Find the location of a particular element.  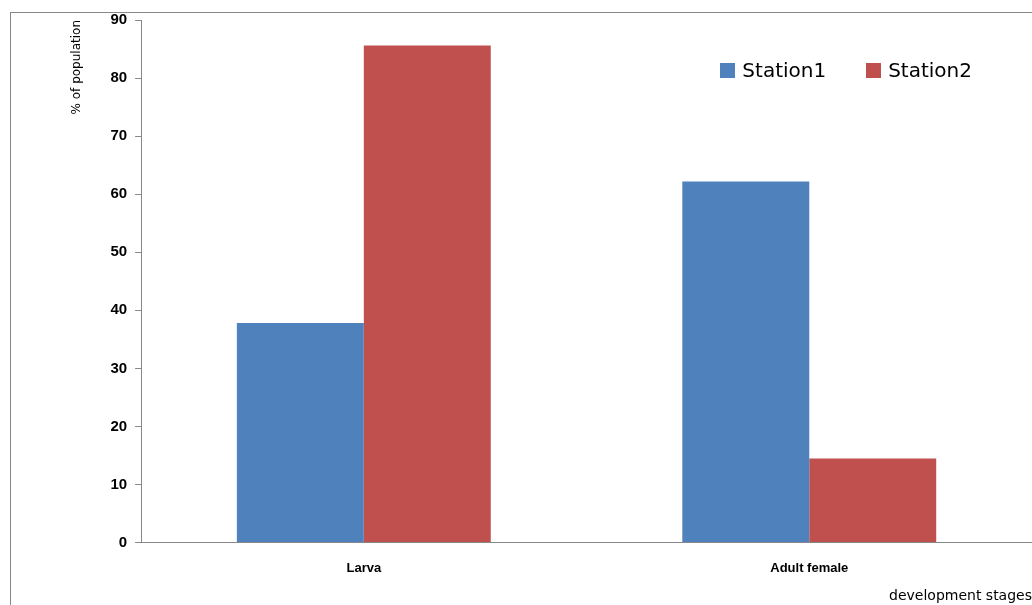

x-tick-label: Larva is located at coordinates (364, 567).